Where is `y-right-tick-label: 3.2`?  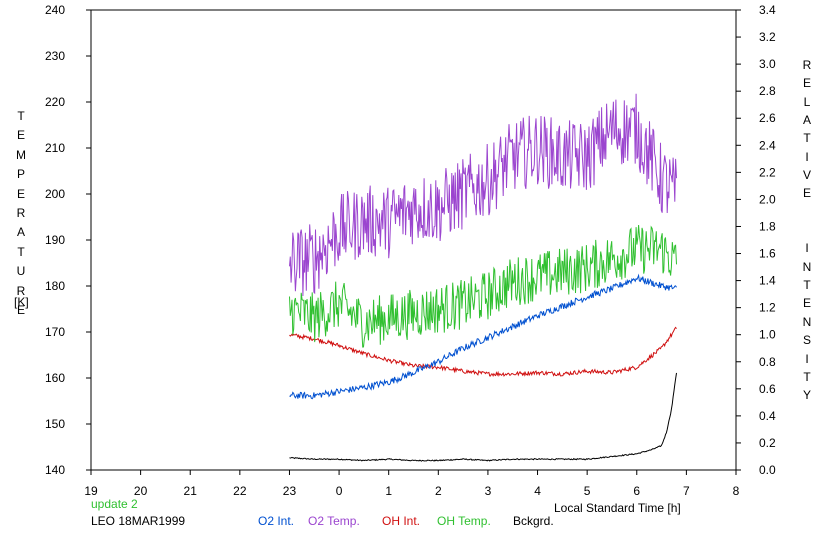
y-right-tick-label: 3.2 is located at coordinates (767, 37).